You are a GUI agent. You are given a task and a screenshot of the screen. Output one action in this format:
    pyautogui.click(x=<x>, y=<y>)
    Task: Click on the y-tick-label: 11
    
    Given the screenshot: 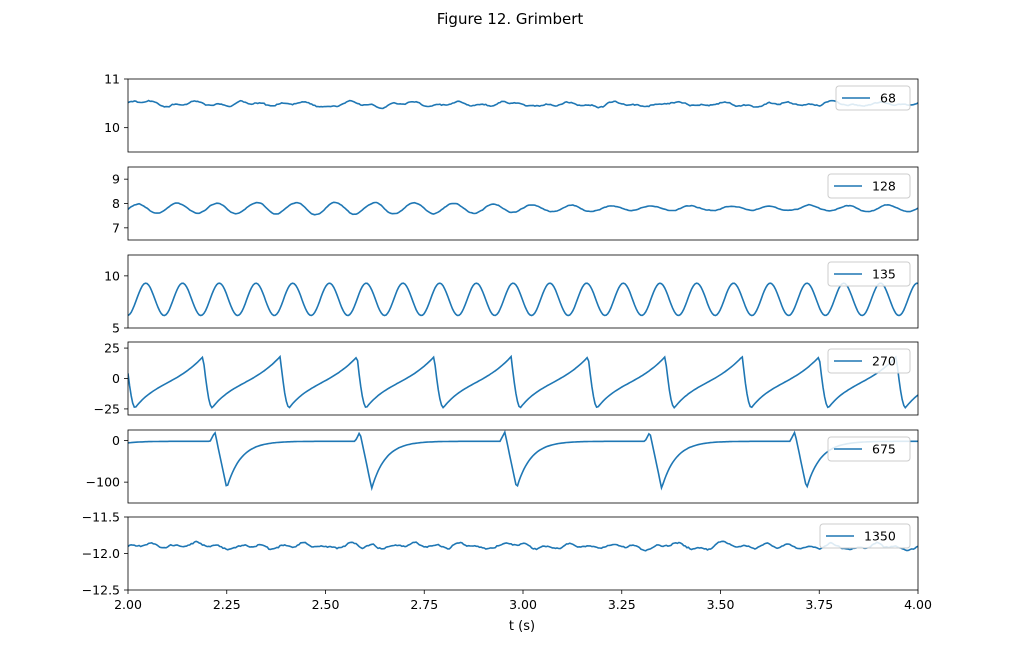 What is the action you would take?
    pyautogui.click(x=112, y=79)
    